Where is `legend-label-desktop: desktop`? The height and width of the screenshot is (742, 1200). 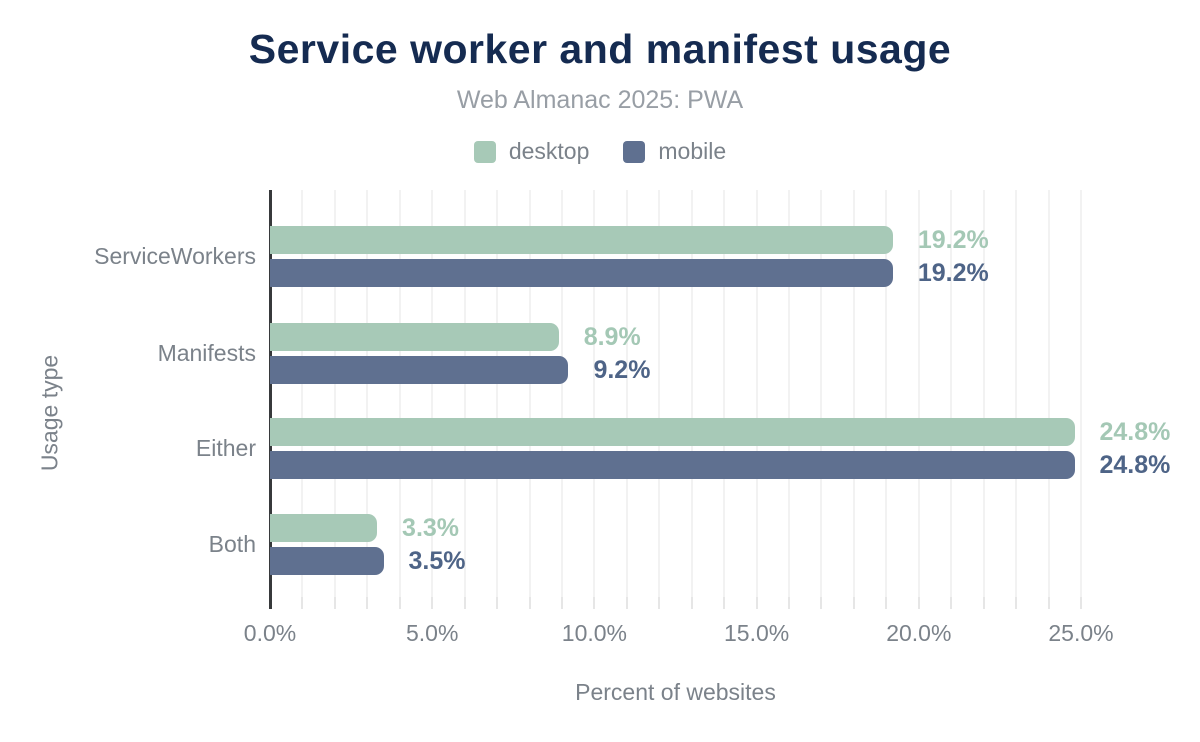
legend-label-desktop: desktop is located at coordinates (549, 151).